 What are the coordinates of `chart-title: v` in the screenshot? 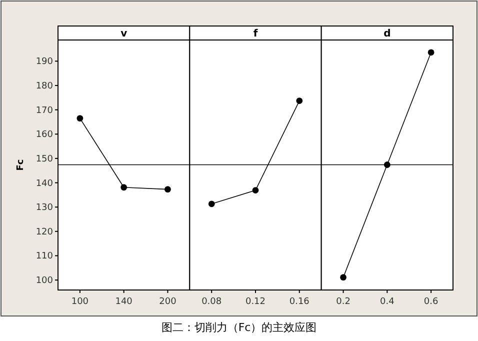 It's located at (124, 34).